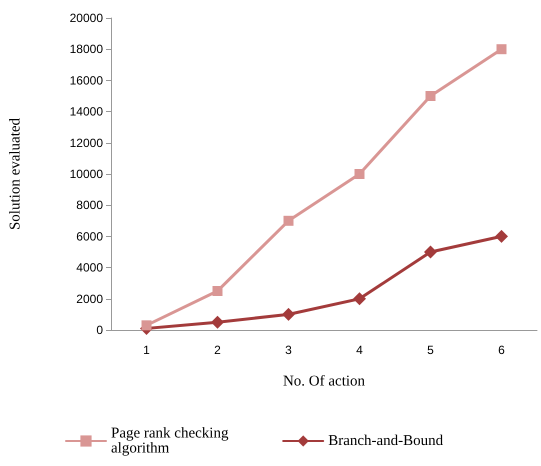 The height and width of the screenshot is (466, 541). What do you see at coordinates (87, 143) in the screenshot?
I see `y-tick-label: 12000` at bounding box center [87, 143].